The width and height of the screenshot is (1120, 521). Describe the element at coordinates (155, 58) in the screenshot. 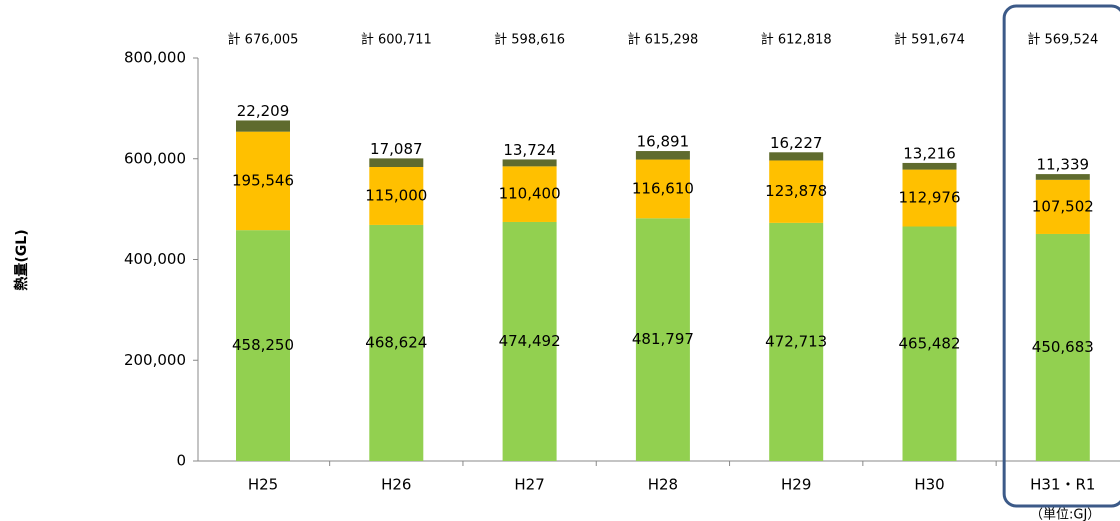

I see `y-tick-label: 800,000` at that location.